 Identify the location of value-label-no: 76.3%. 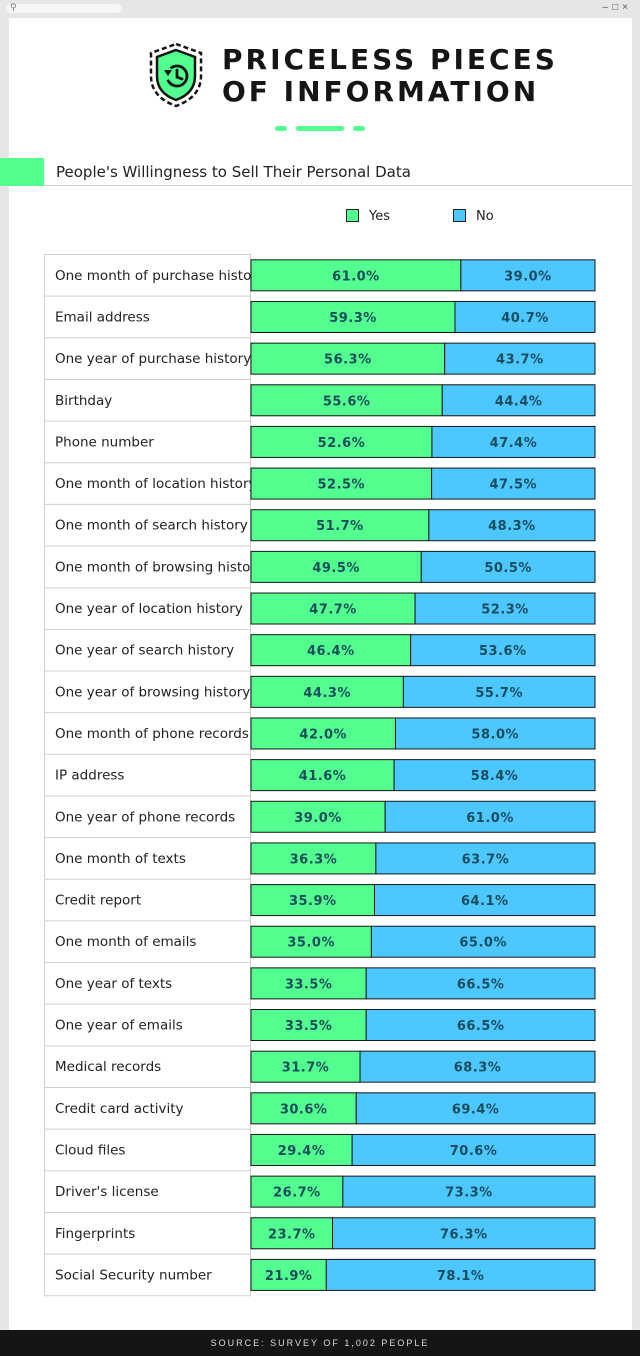
(464, 1234).